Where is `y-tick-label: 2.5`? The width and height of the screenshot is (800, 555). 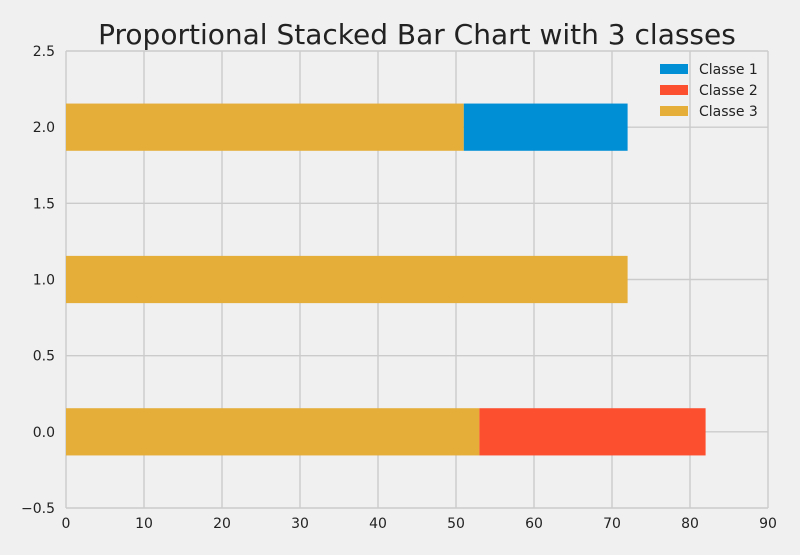
y-tick-label: 2.5 is located at coordinates (44, 52).